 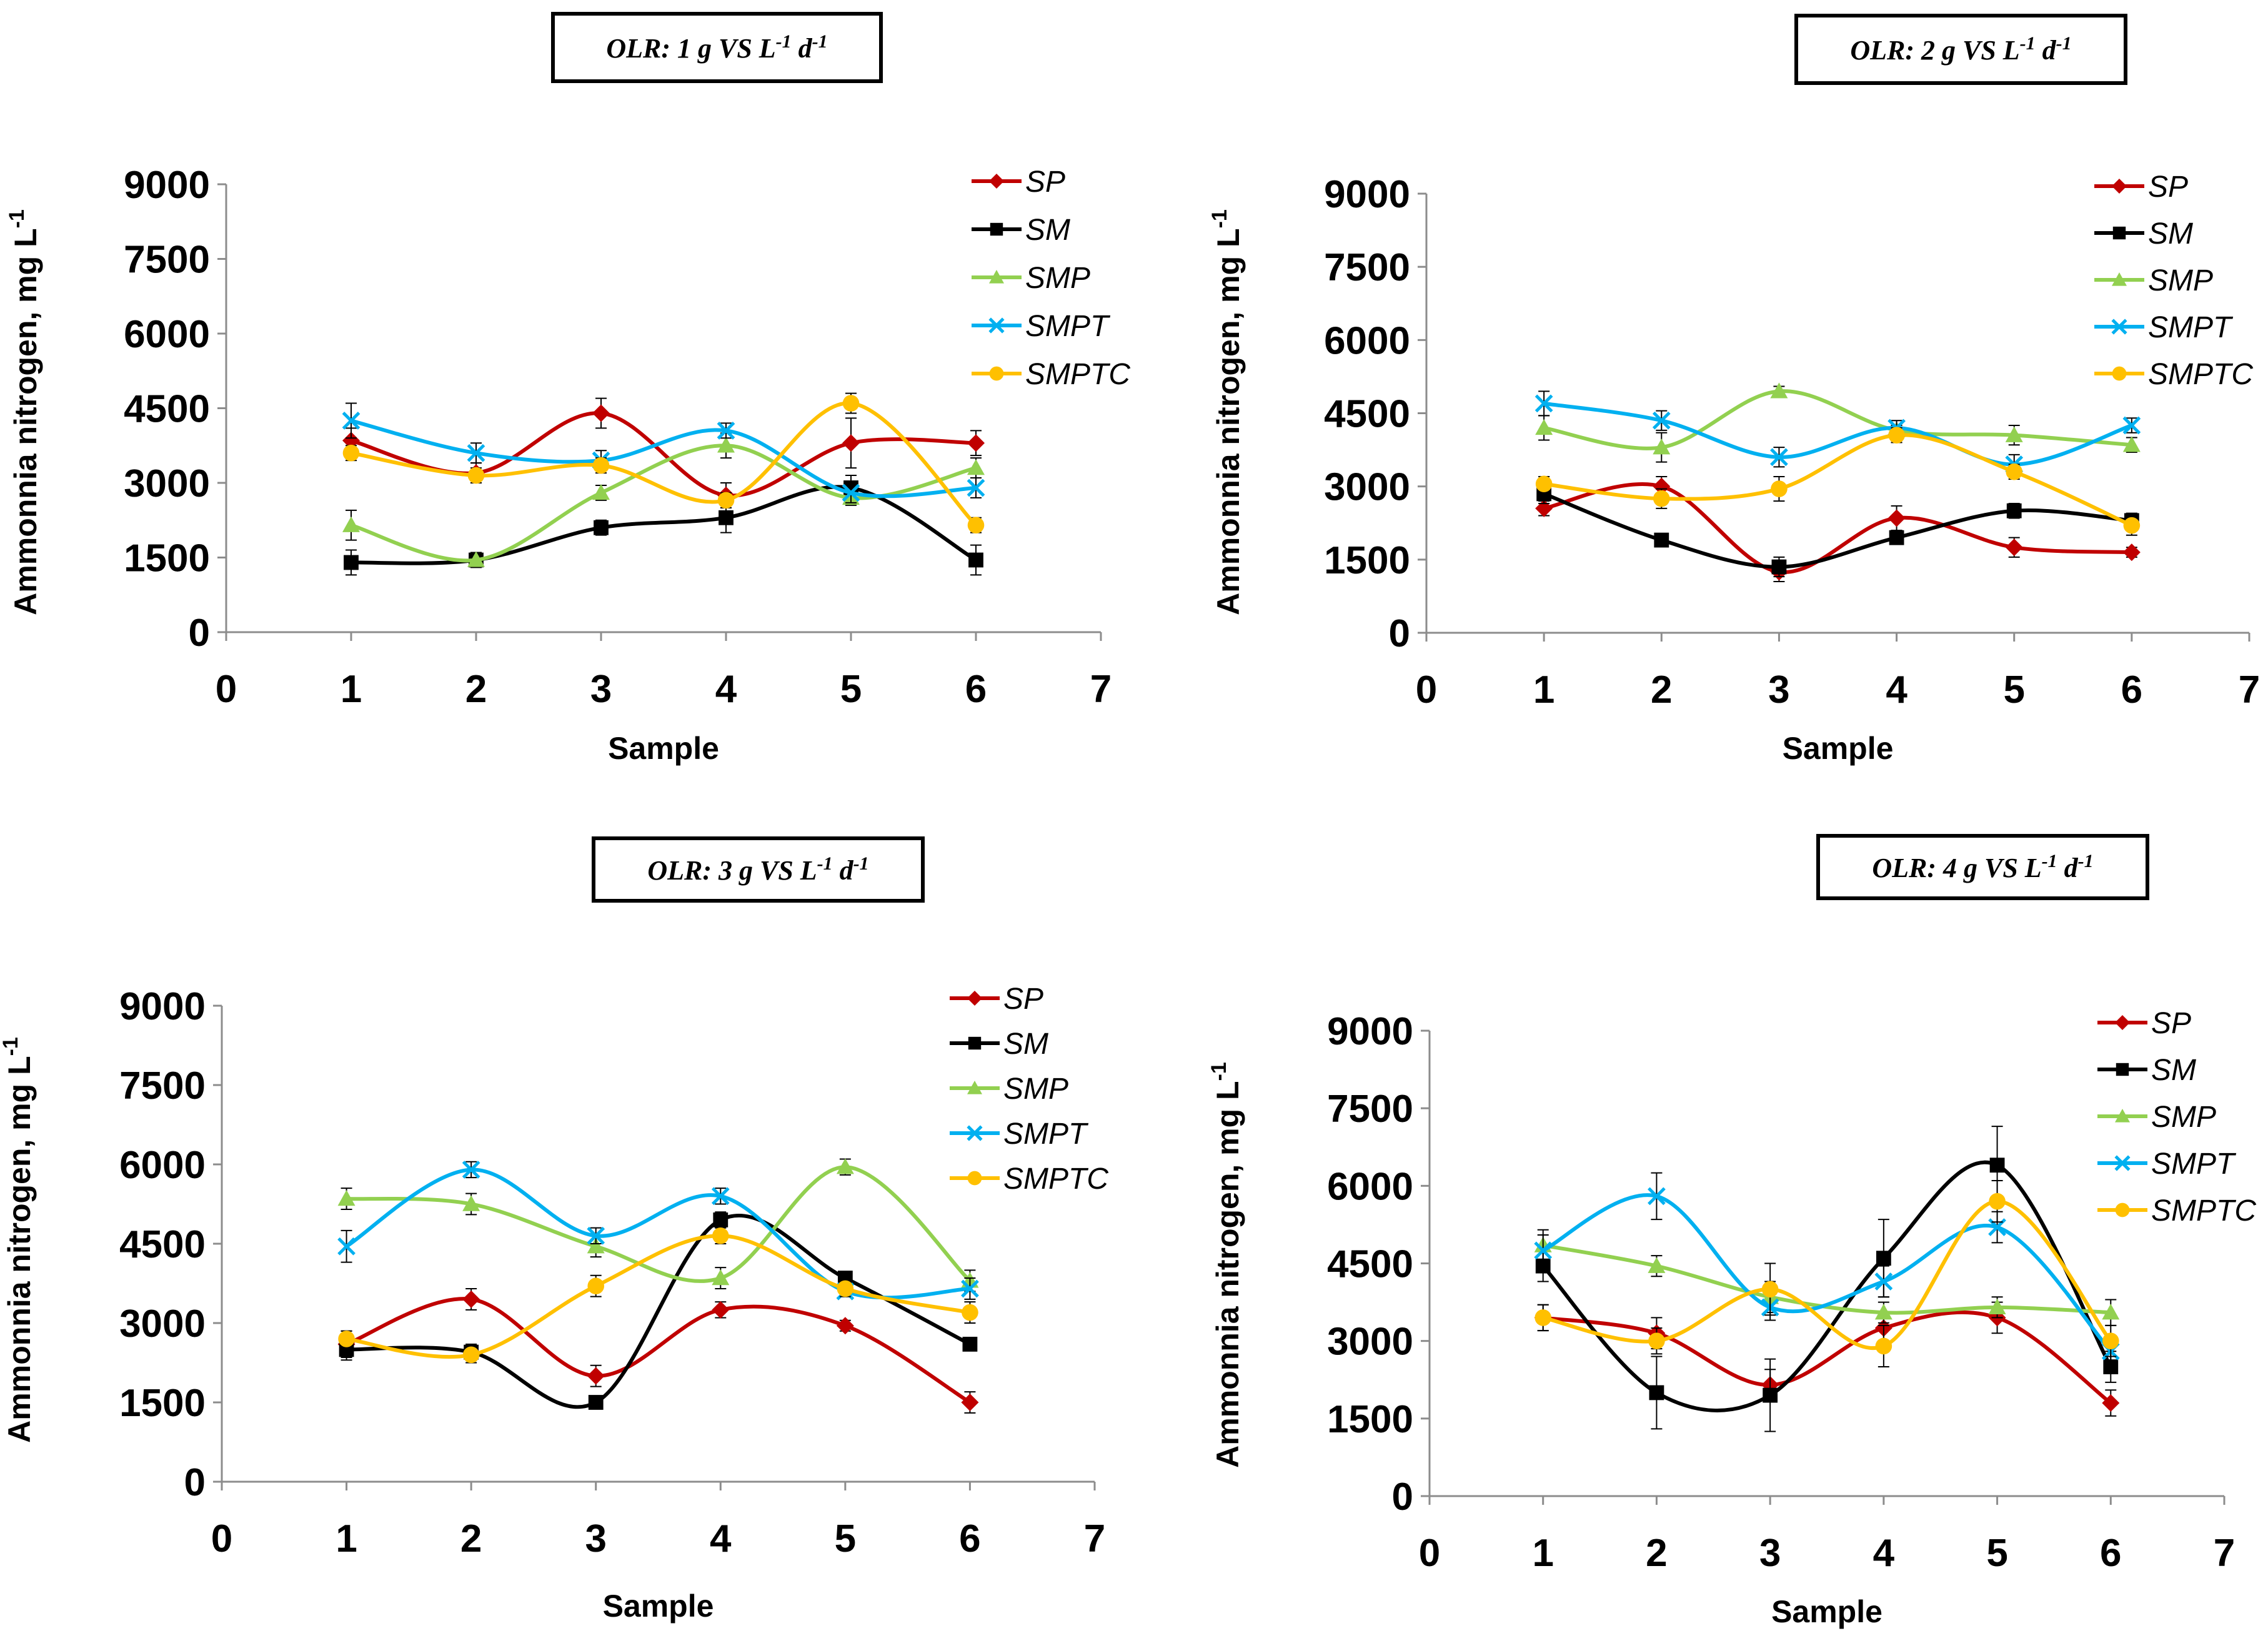 I want to click on y-tick-label: 3000, so click(x=1370, y=1342).